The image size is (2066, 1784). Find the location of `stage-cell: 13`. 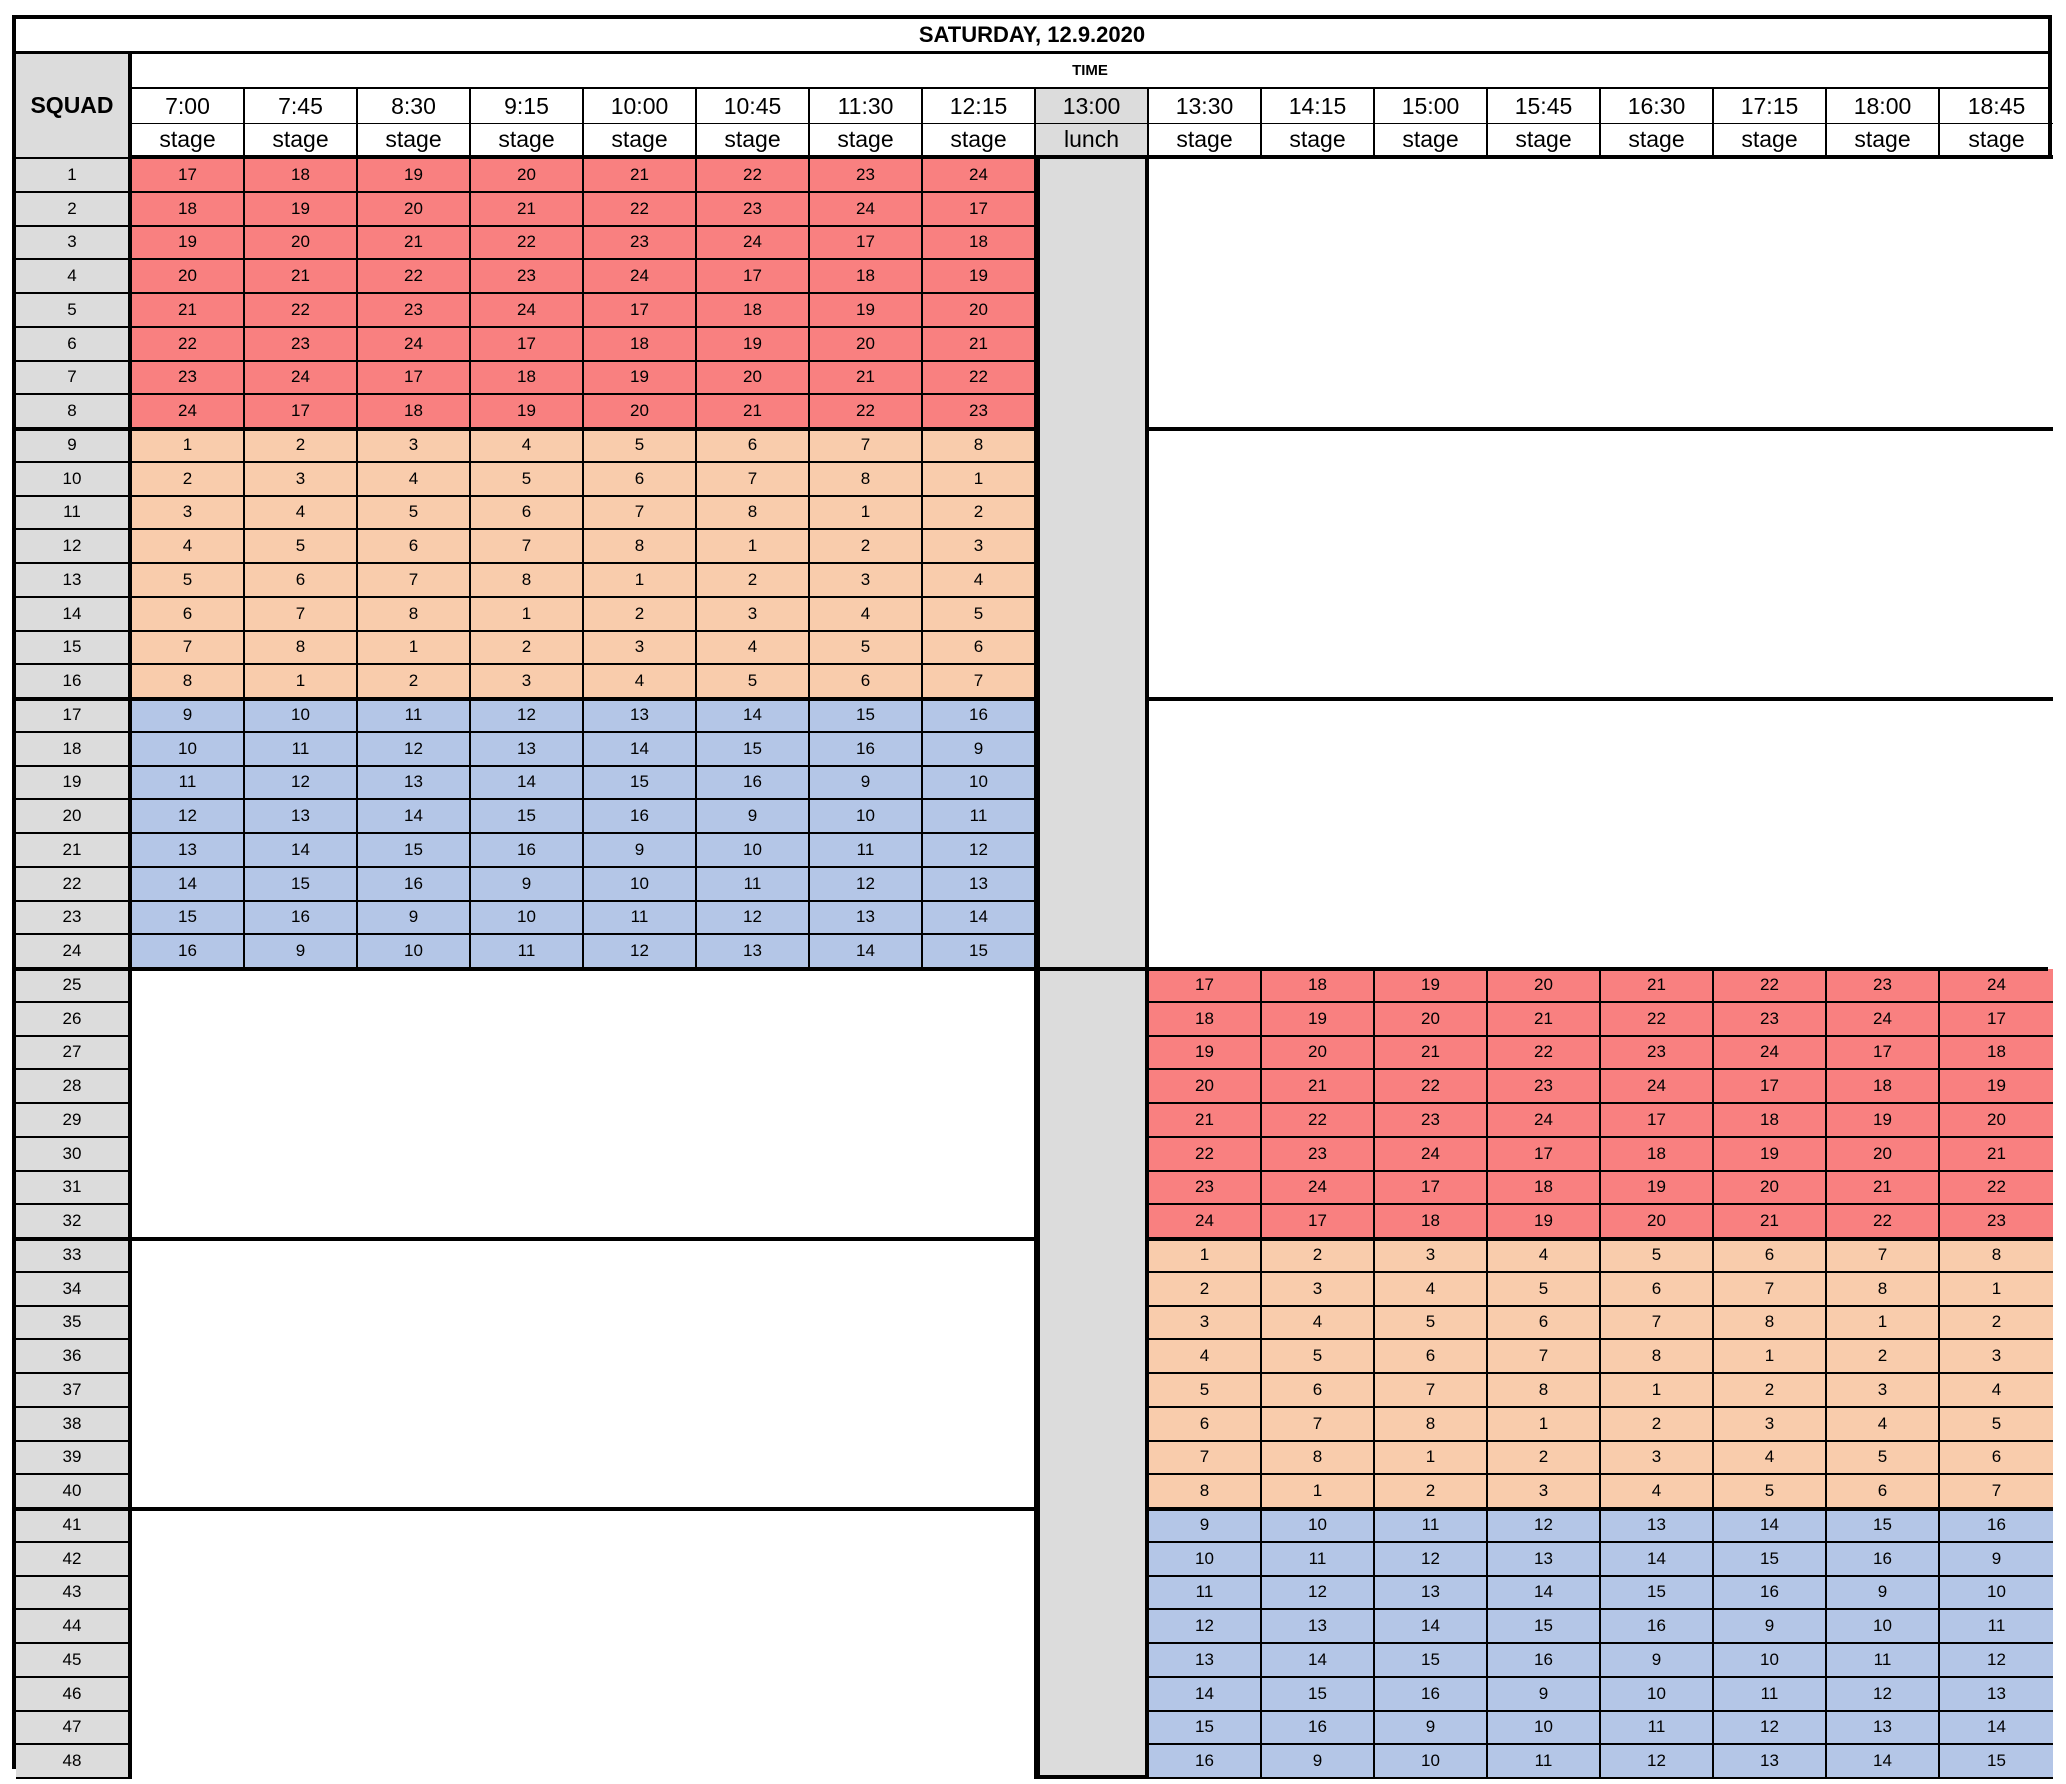

stage-cell: 13 is located at coordinates (753, 952).